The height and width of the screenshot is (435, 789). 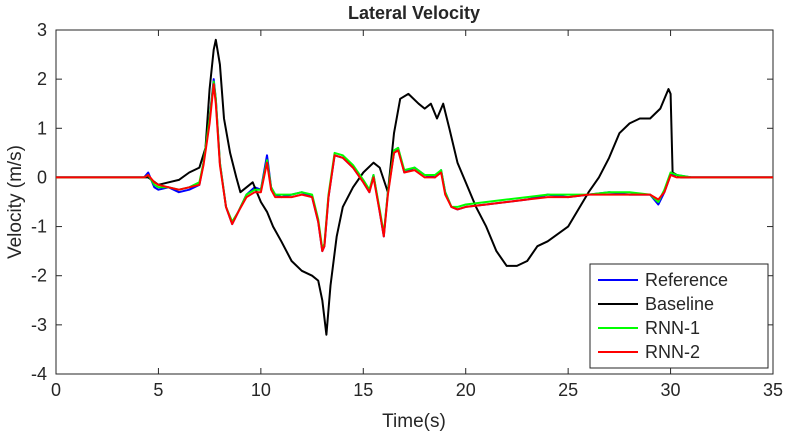 I want to click on legend-label: RNN-1, so click(x=672, y=328).